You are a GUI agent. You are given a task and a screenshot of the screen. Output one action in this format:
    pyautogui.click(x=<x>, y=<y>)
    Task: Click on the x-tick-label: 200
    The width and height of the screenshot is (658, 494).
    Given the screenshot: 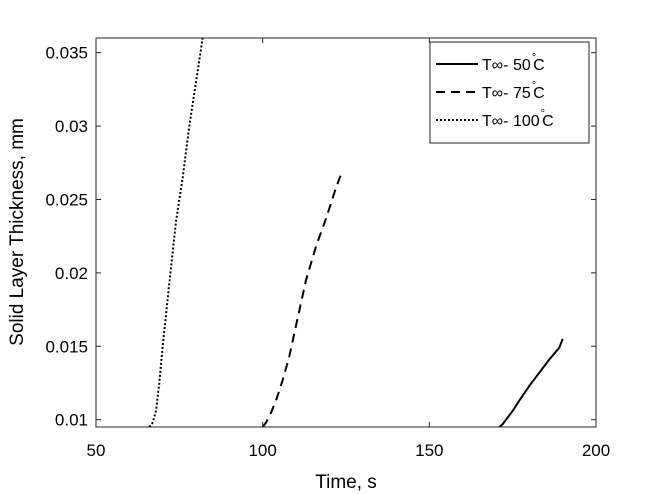 What is the action you would take?
    pyautogui.click(x=596, y=450)
    